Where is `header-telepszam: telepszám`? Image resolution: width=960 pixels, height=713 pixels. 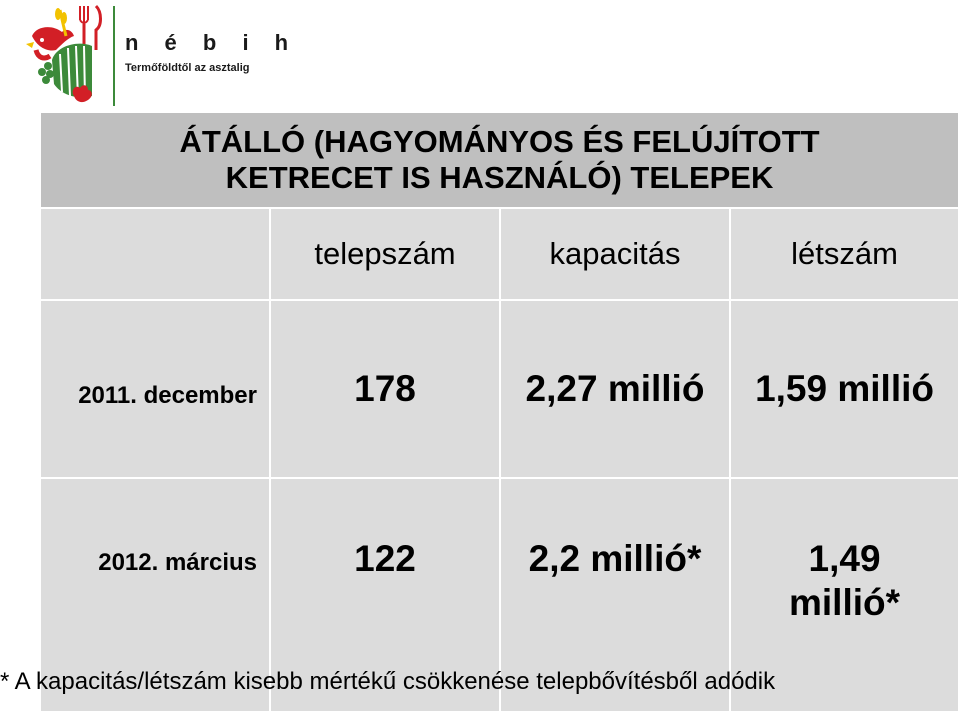 header-telepszam: telepszám is located at coordinates (386, 255).